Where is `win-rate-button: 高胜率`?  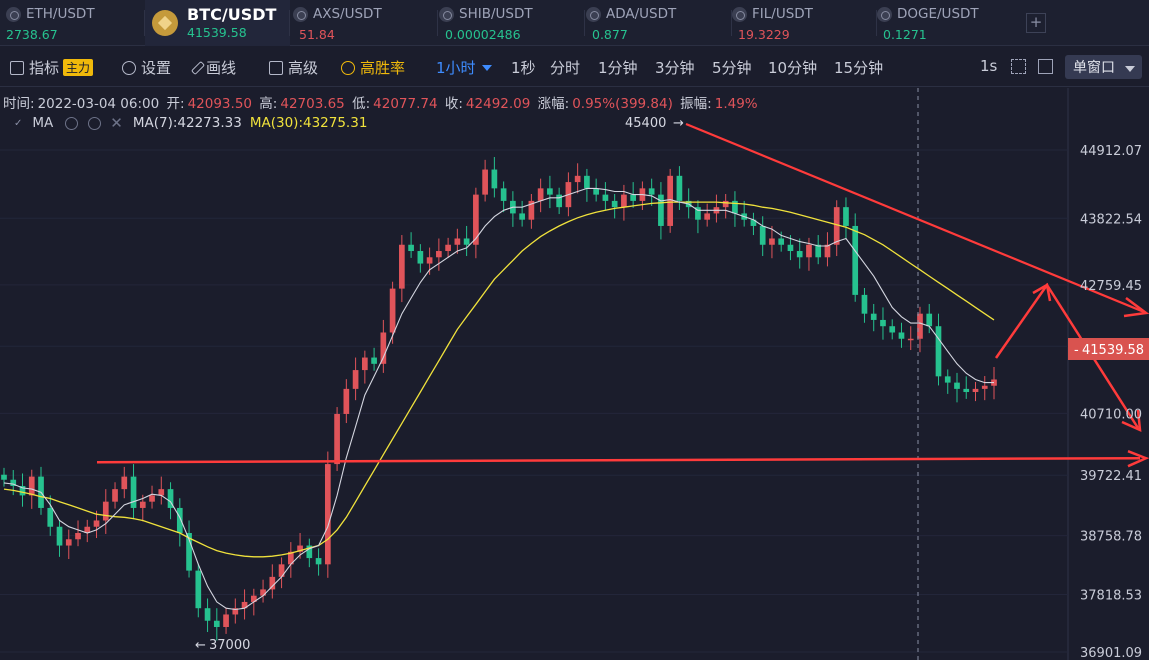
win-rate-button: 高胜率 is located at coordinates (373, 67).